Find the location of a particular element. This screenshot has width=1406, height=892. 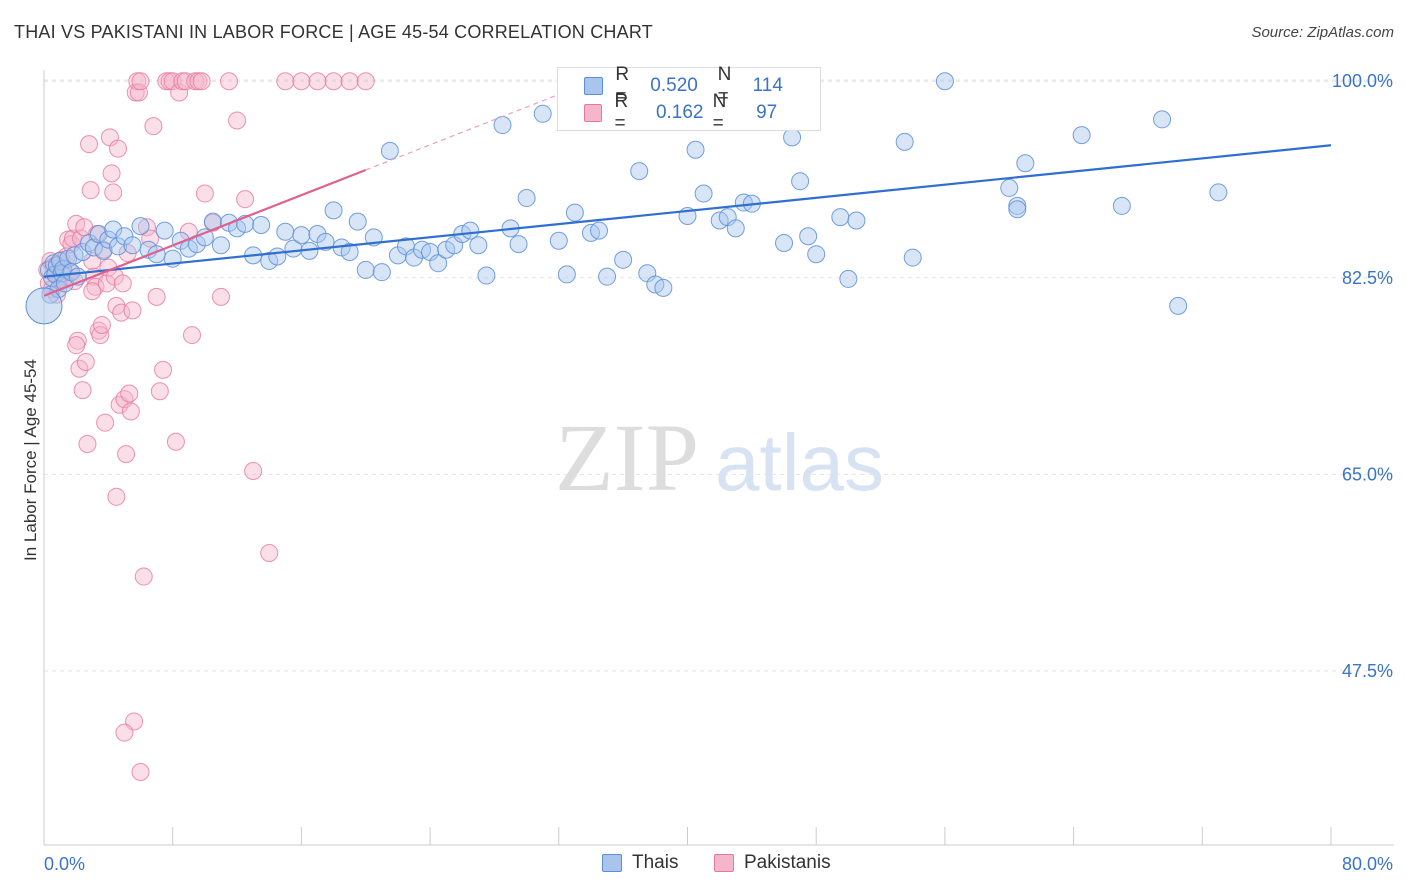

y-tick-label: 100.0% is located at coordinates (1362, 81).